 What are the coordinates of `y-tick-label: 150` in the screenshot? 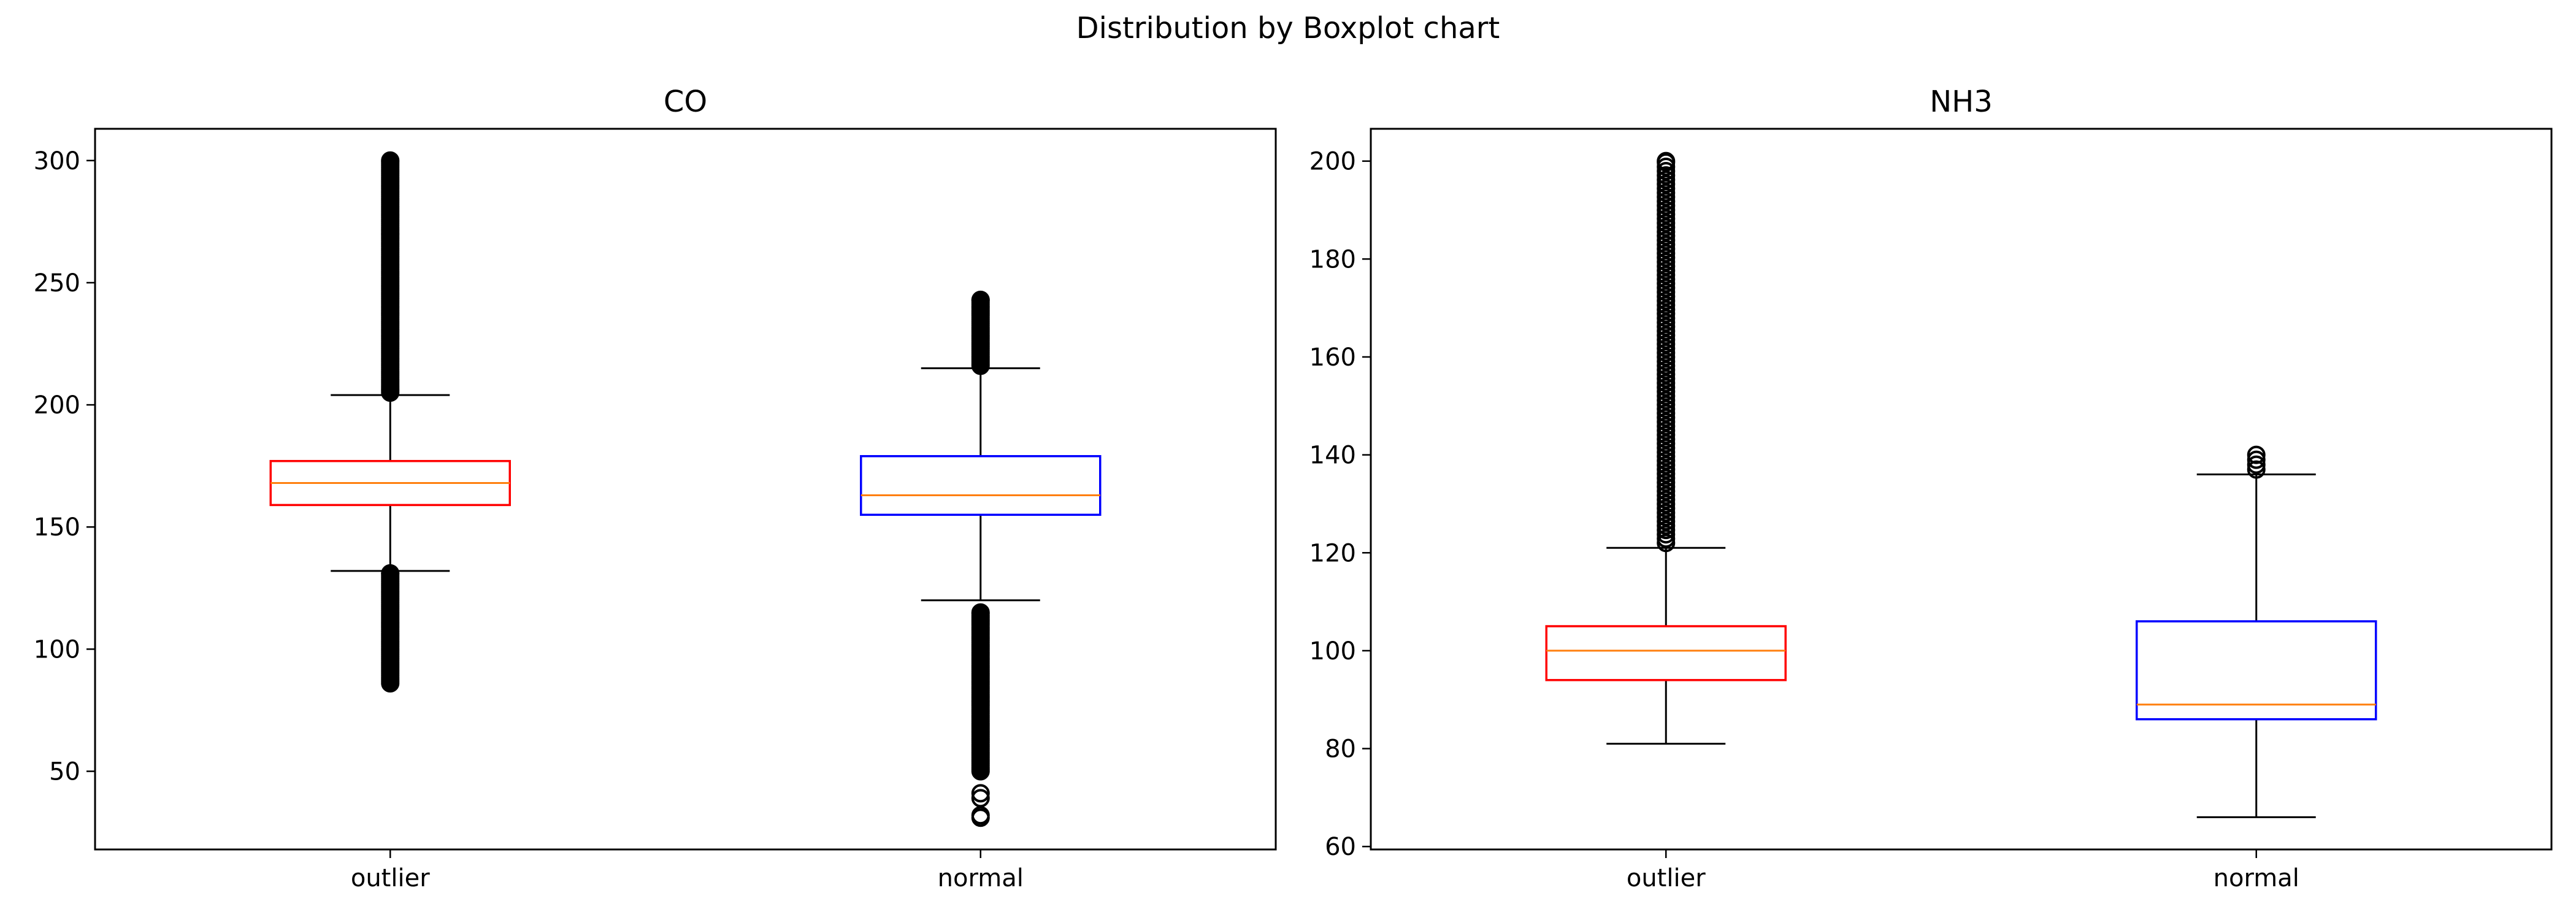 It's located at (57, 527).